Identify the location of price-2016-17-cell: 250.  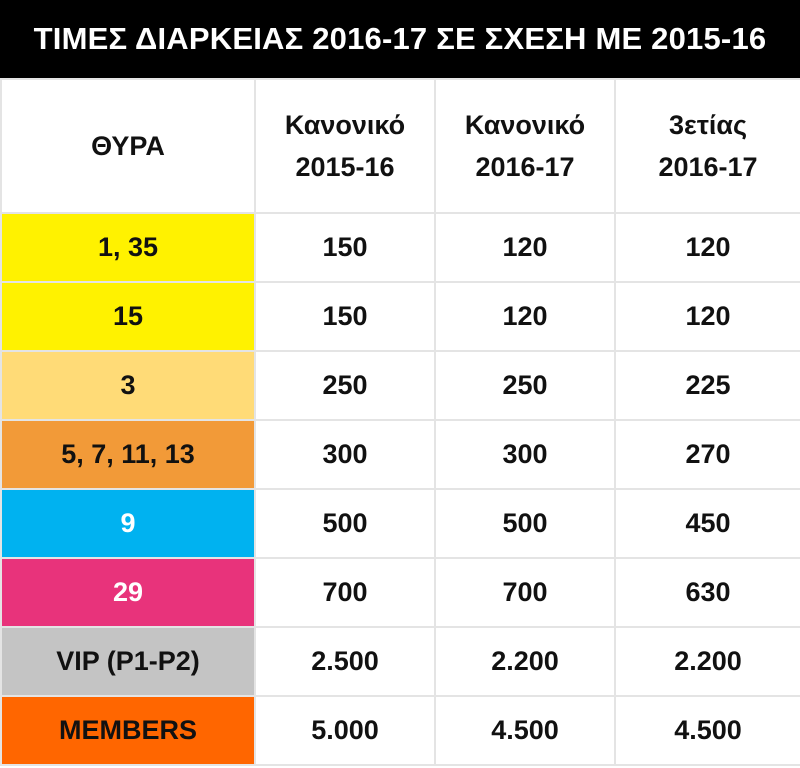
(525, 385).